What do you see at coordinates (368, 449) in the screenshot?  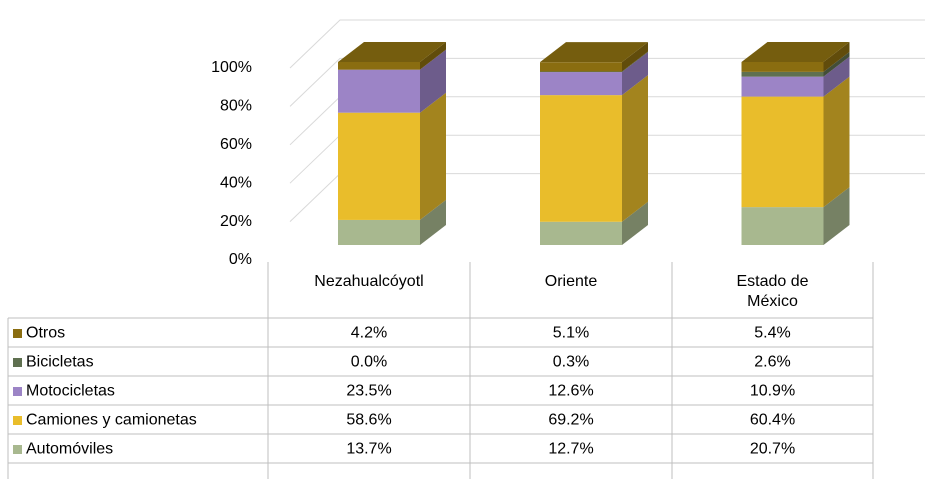 I see `table-value: 13.7%` at bounding box center [368, 449].